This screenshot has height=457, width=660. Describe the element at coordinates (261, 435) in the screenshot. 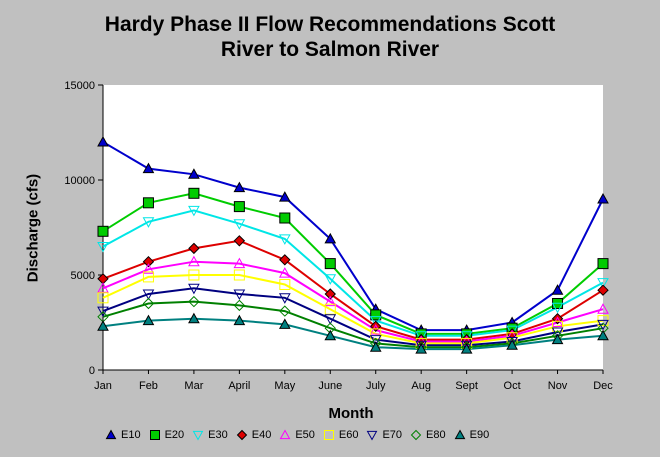

I see `legend-label: E40` at that location.